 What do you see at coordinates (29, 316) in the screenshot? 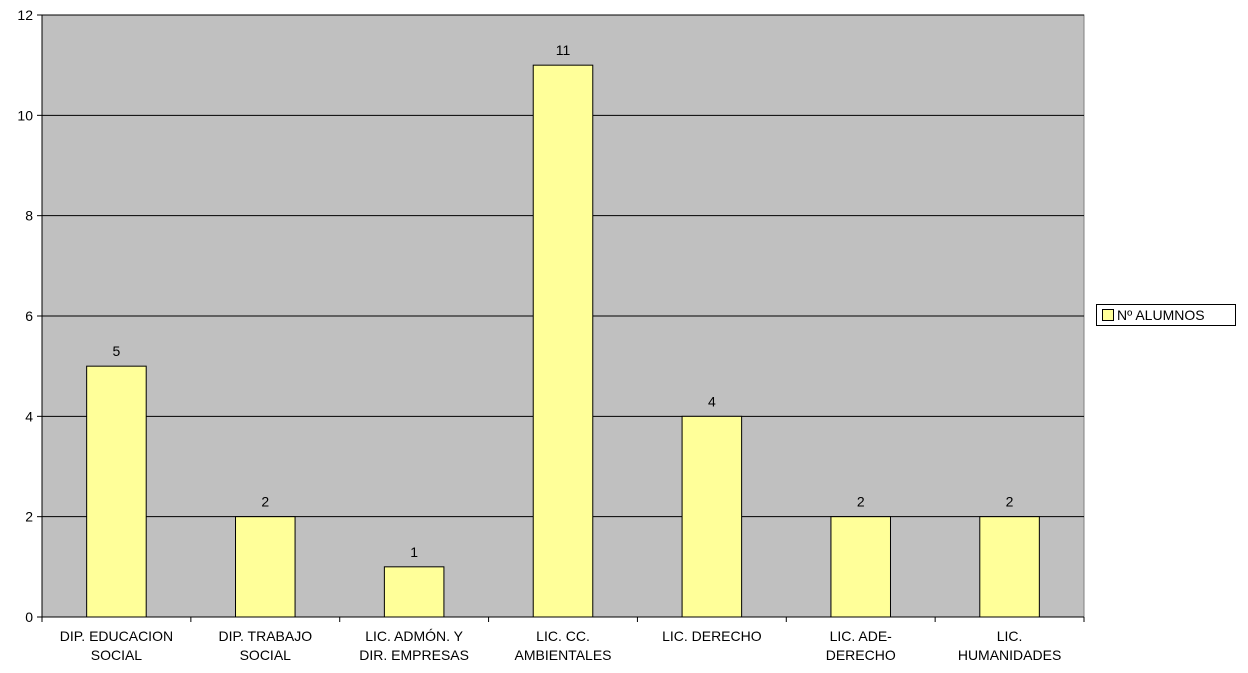
I see `y-tick-label: 6` at bounding box center [29, 316].